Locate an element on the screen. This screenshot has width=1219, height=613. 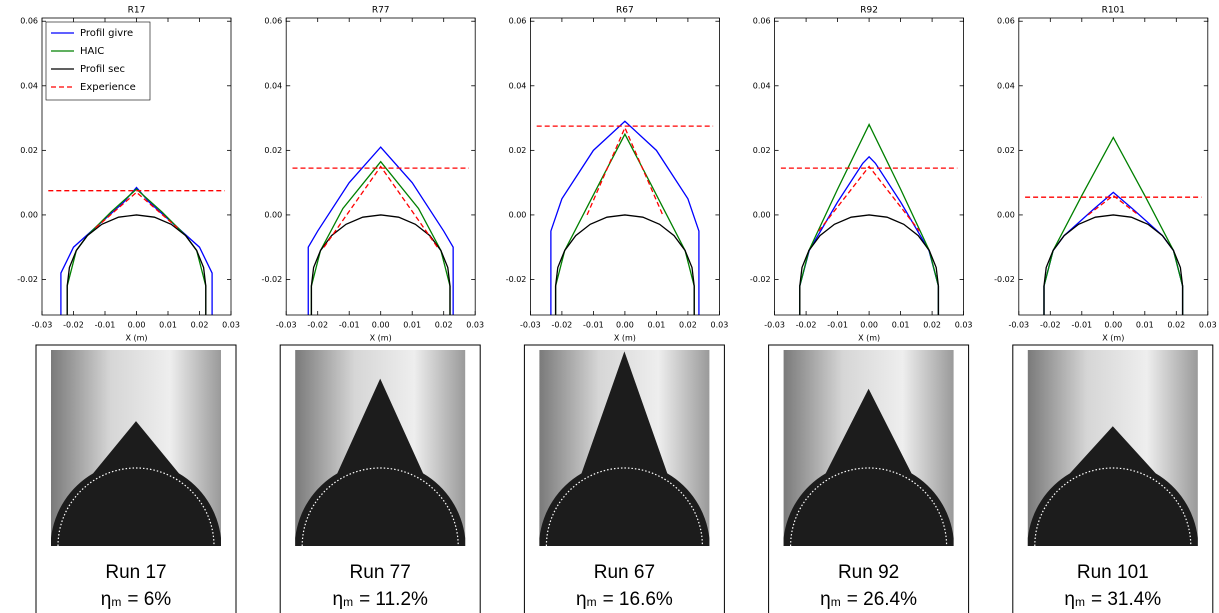
run-label: Run 101 is located at coordinates (1113, 572).